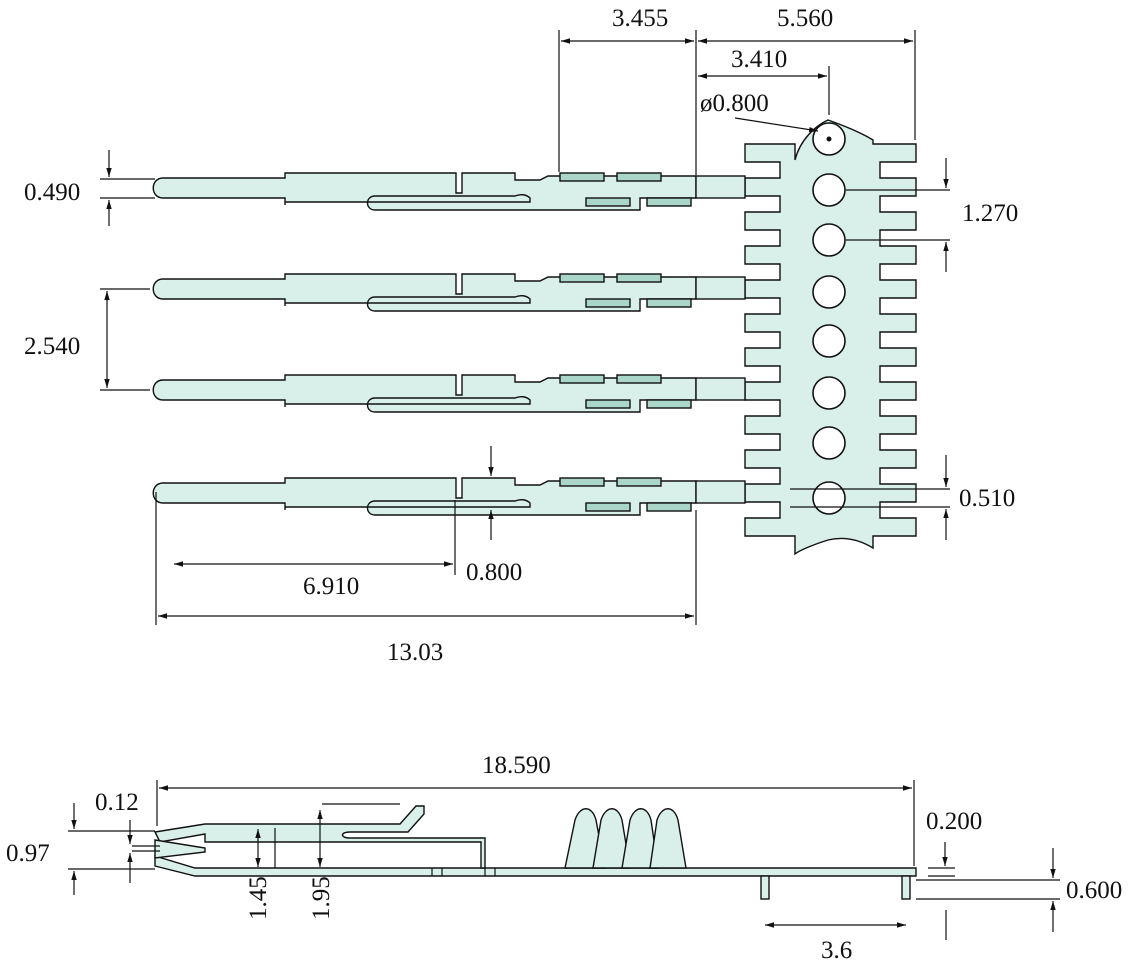 This screenshot has height=966, width=1144. What do you see at coordinates (625, 838) in the screenshot?
I see `side-contact-bumps` at bounding box center [625, 838].